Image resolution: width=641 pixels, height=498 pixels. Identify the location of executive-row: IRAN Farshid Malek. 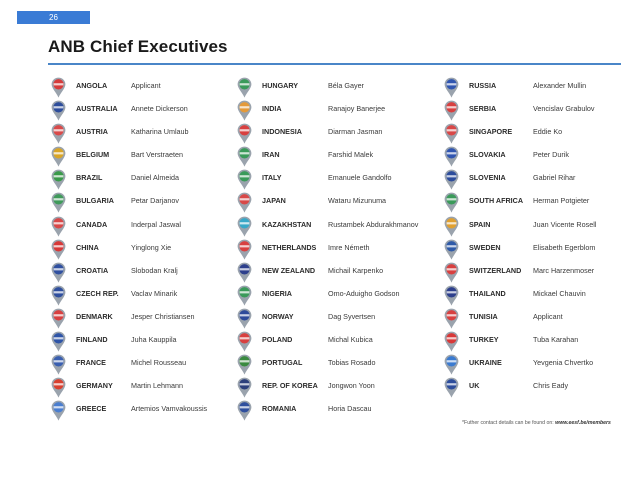
(336, 156).